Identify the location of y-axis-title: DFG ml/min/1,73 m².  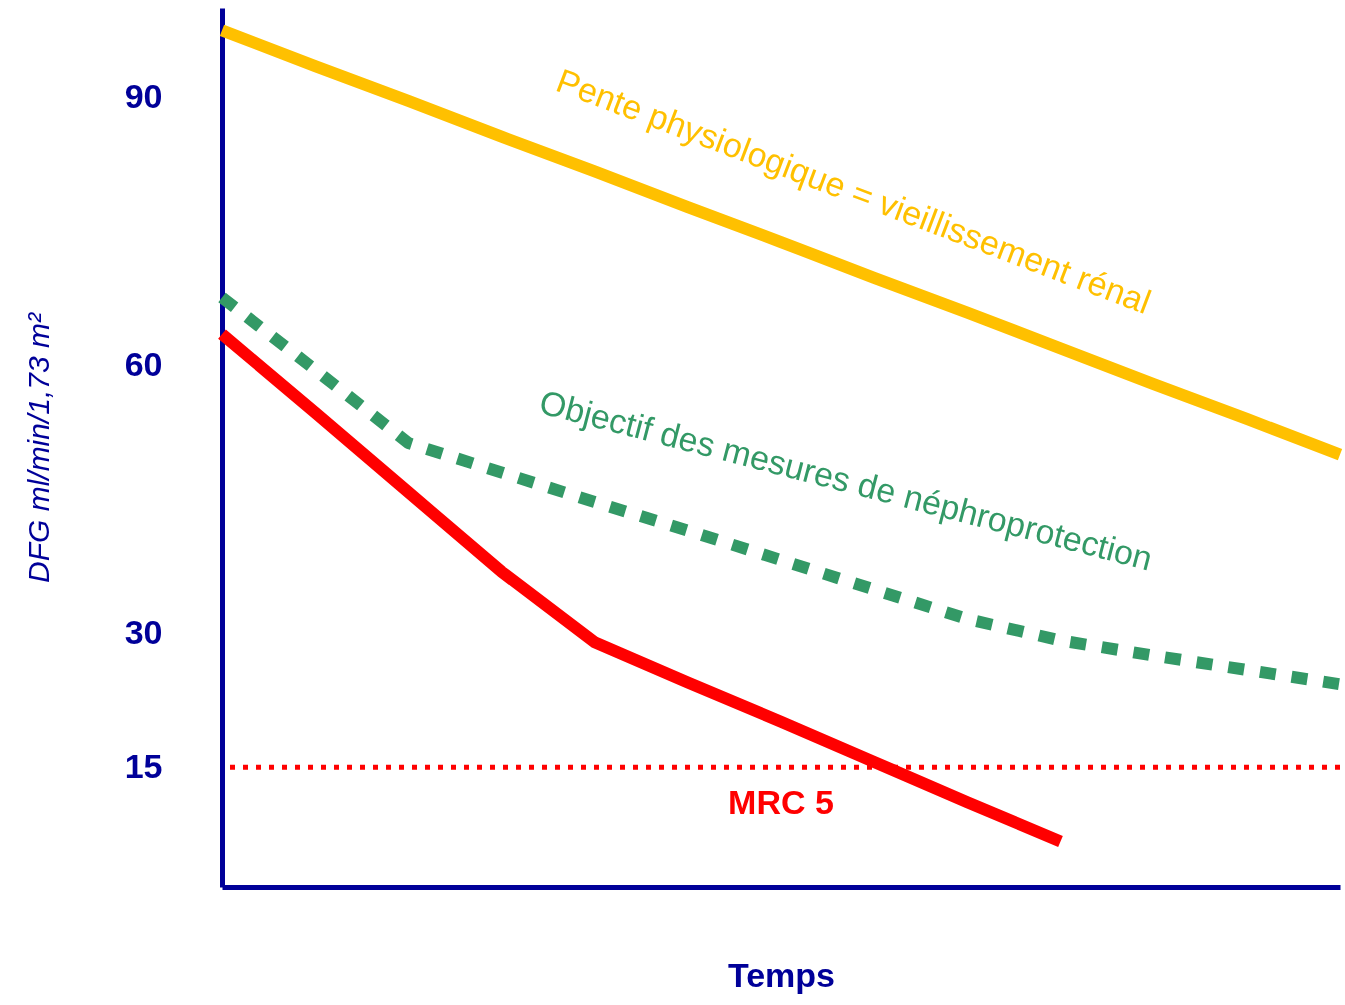
(38, 447).